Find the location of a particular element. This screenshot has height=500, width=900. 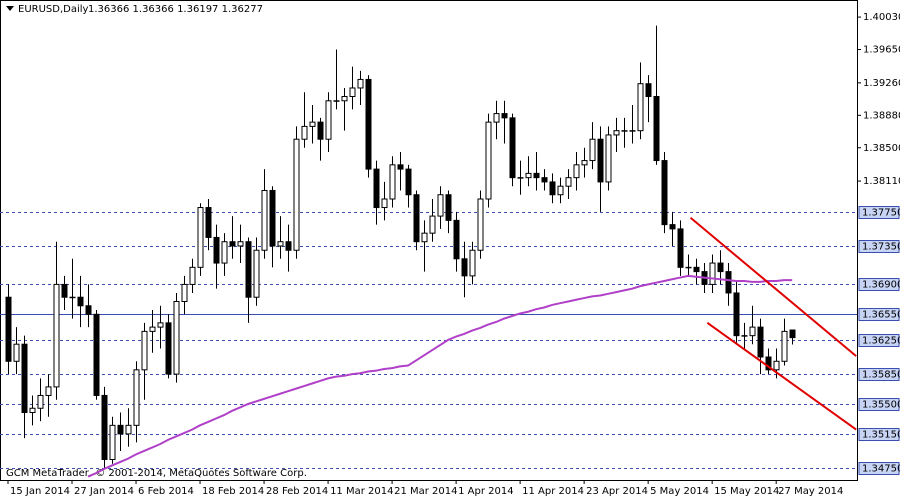

level-label: 1.36900 is located at coordinates (881, 285).